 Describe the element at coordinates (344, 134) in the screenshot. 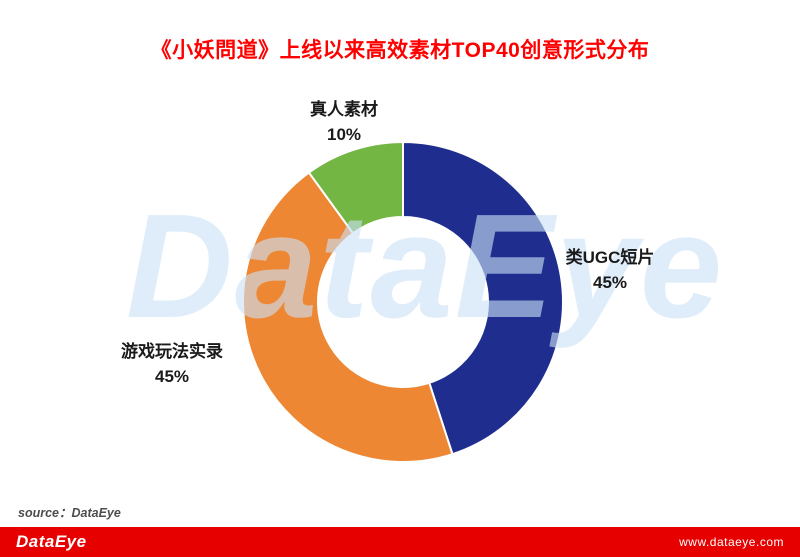

I see `slice-percent-text: 10%` at that location.